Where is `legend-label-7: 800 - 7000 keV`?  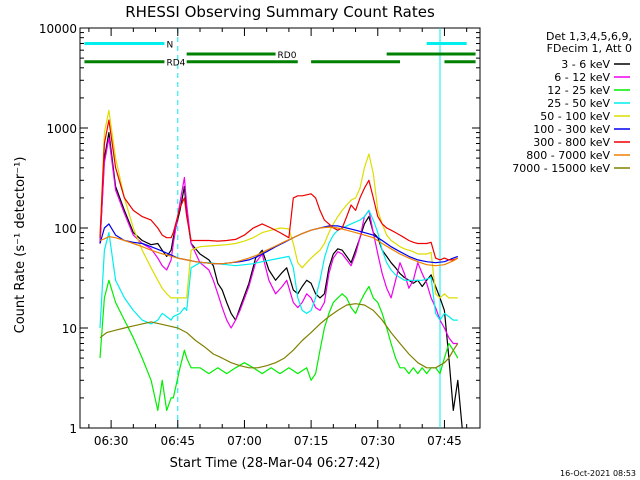 legend-label-7: 800 - 7000 keV is located at coordinates (568, 155).